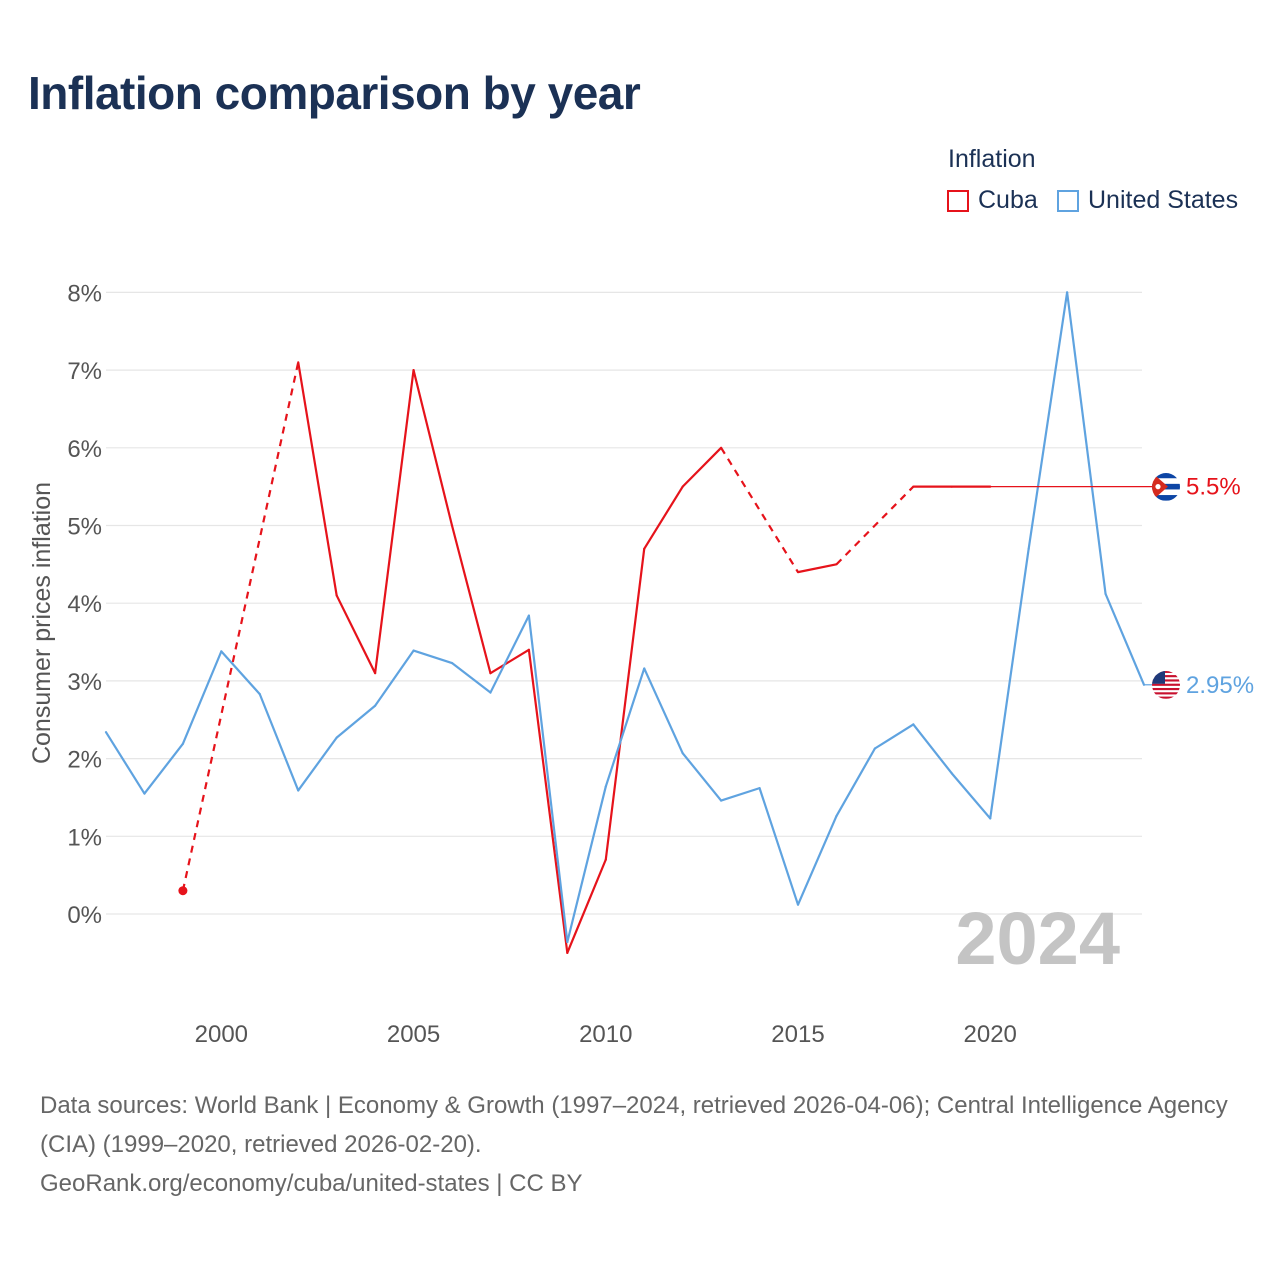  I want to click on year-watermark: 2024, so click(1037, 938).